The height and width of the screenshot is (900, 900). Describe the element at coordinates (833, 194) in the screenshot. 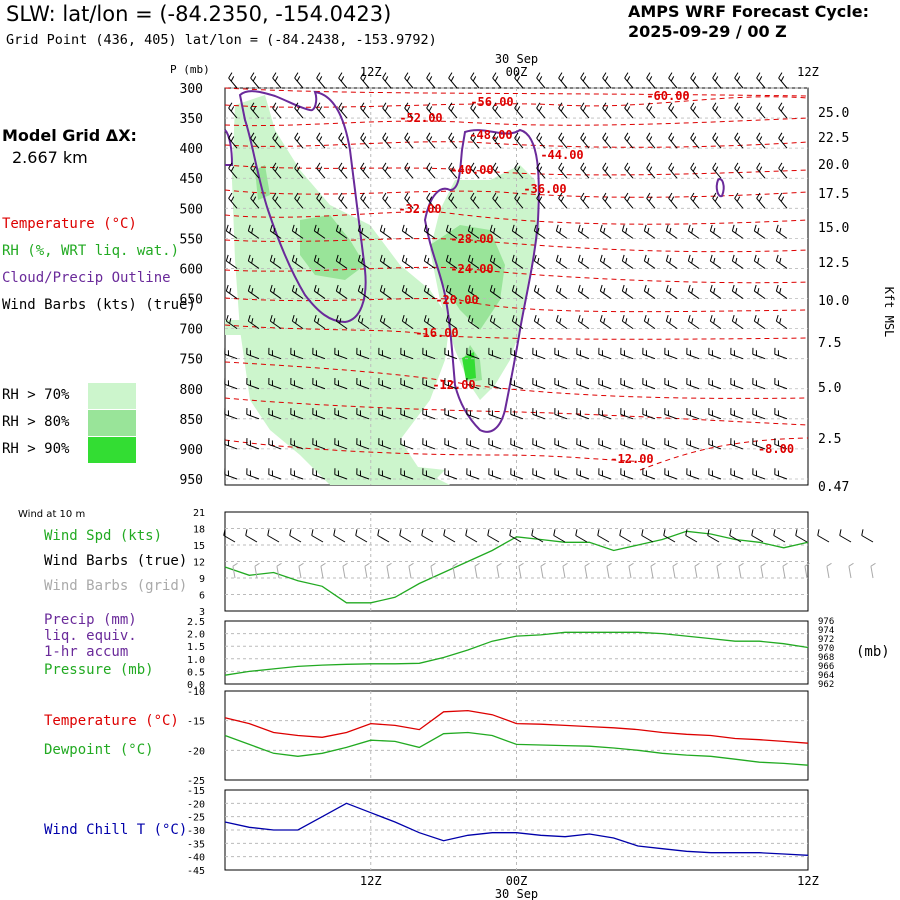

I see `height-tick-label: 17.5` at that location.